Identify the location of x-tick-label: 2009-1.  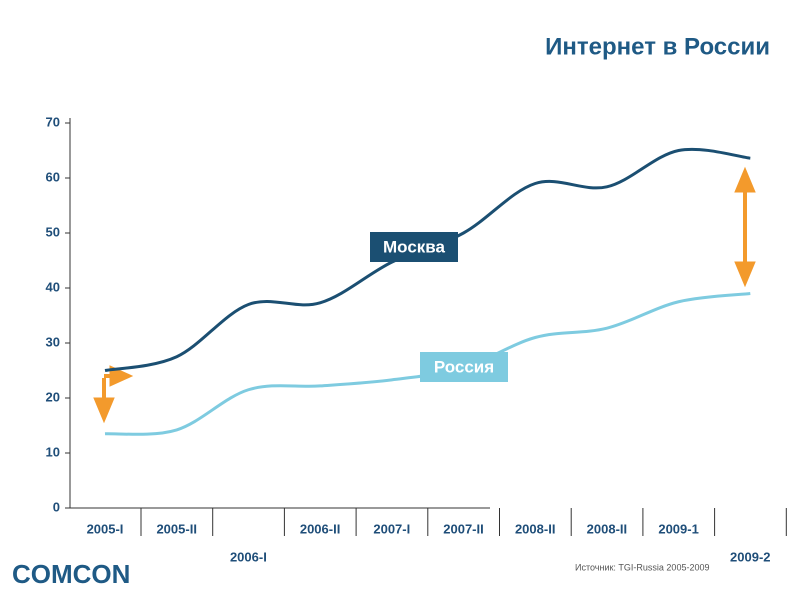
(678, 528).